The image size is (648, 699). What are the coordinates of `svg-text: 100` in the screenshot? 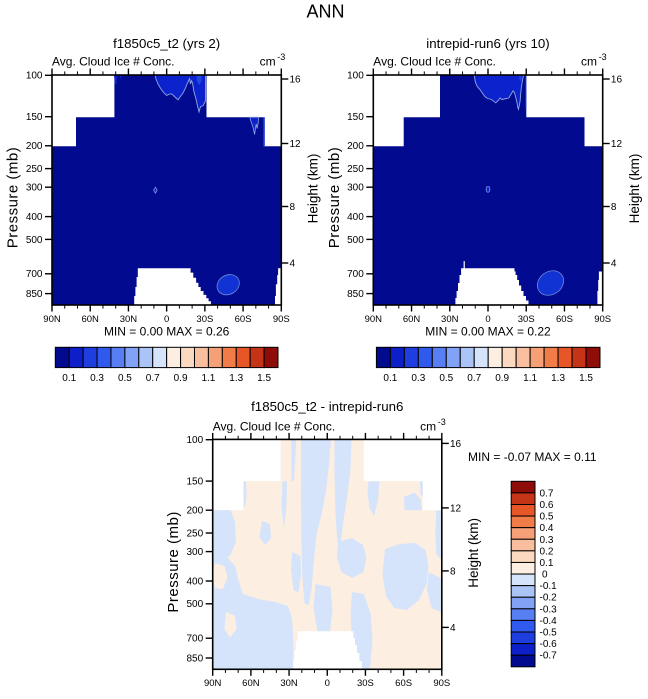 It's located at (355, 76).